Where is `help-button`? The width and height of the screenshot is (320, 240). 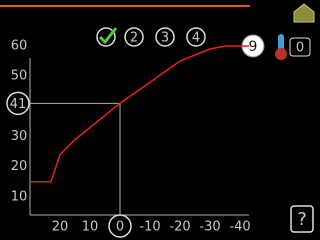 help-button is located at coordinates (302, 219).